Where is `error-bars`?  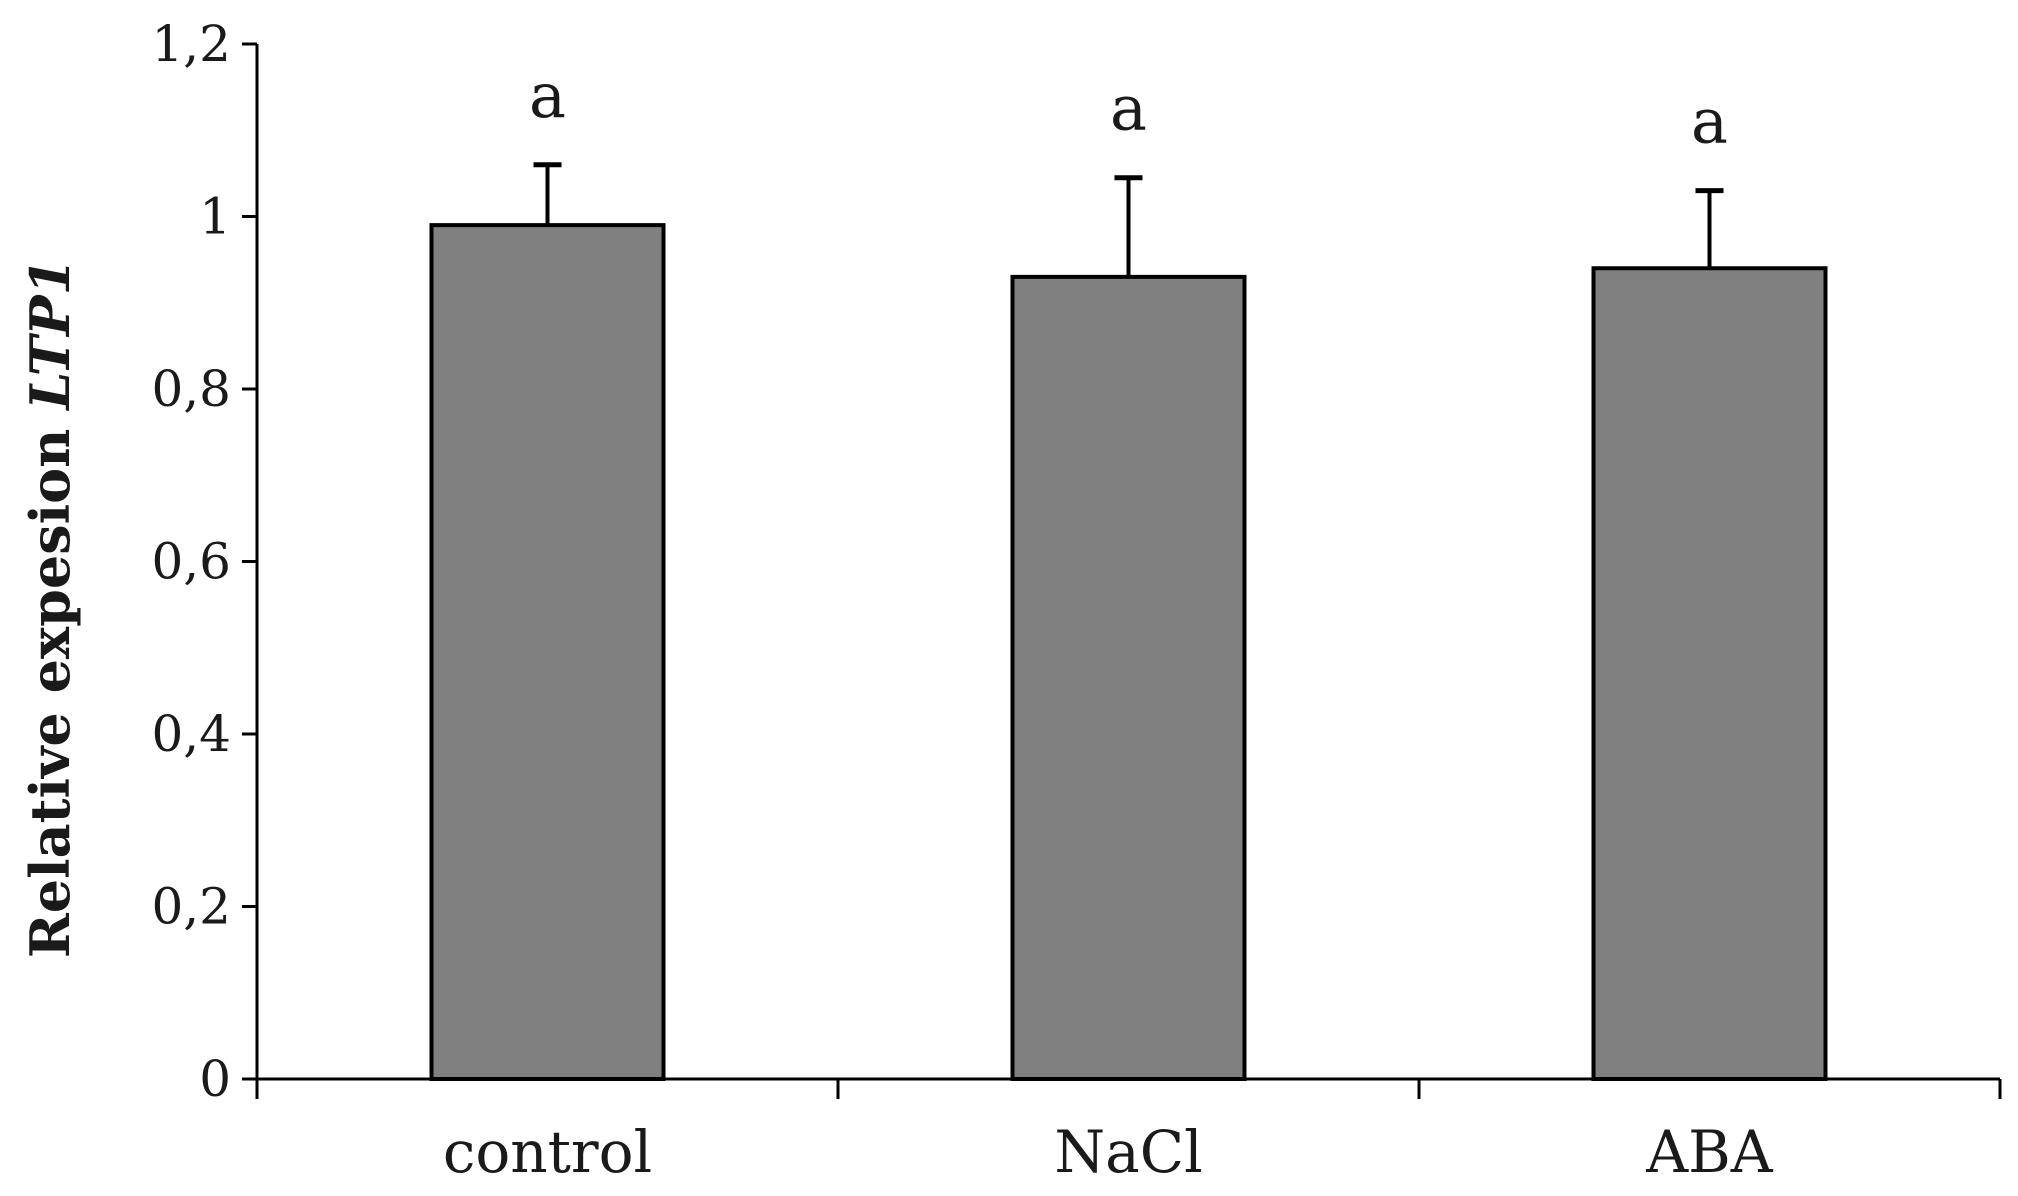
error-bars is located at coordinates (1128, 219).